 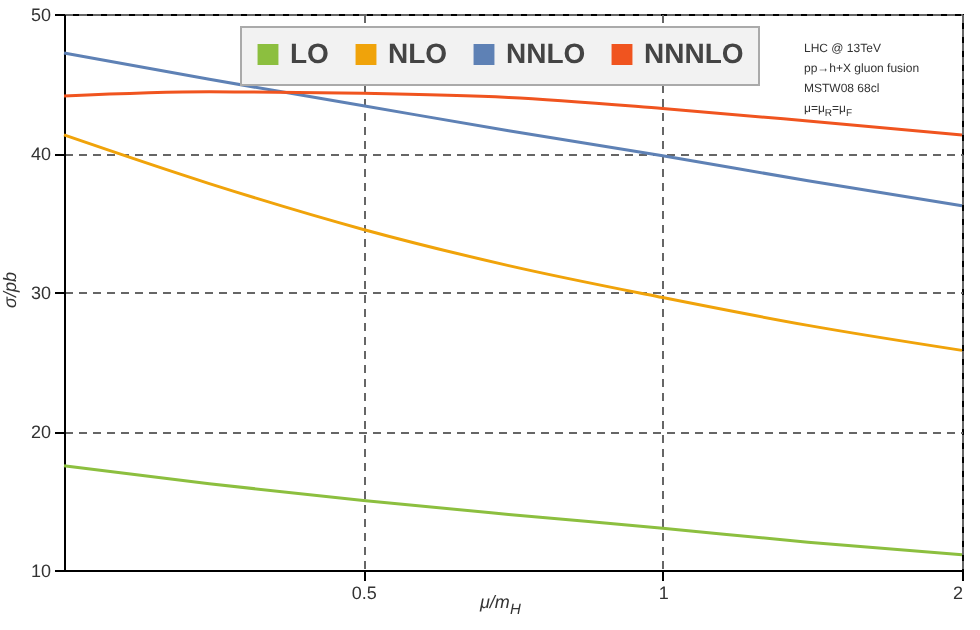 What do you see at coordinates (418, 52) in the screenshot?
I see `legend-label: NLO` at bounding box center [418, 52].